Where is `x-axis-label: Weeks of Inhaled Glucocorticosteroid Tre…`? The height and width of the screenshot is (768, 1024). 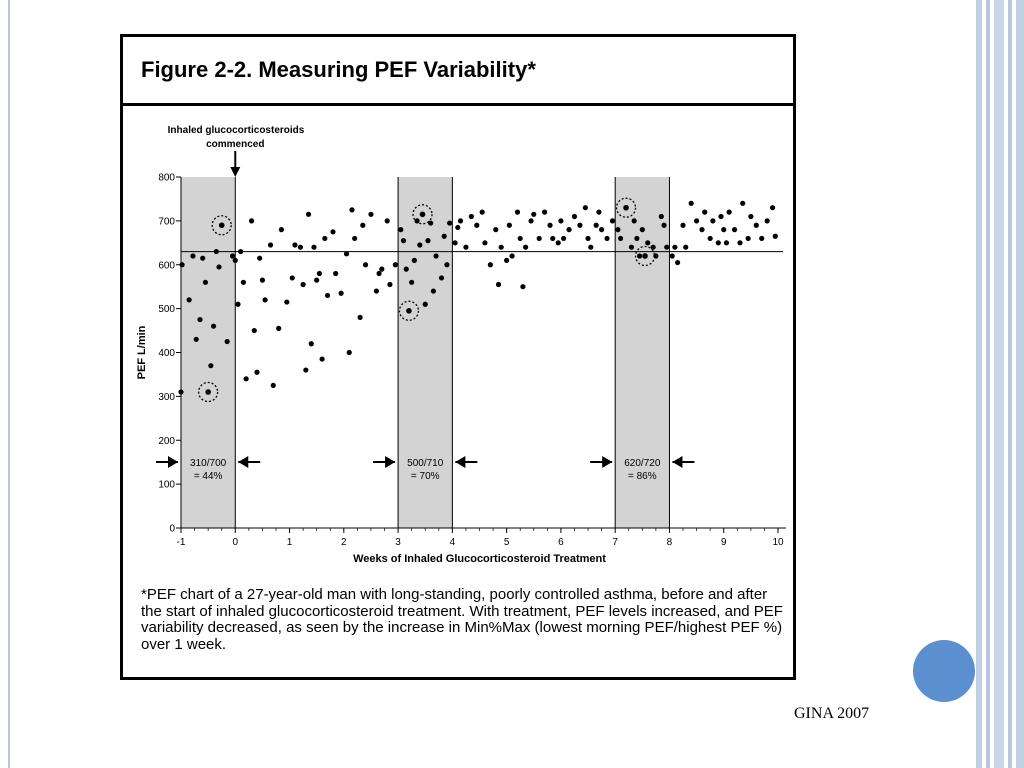 x-axis-label: Weeks of Inhaled Glucocorticosteroid Tre… is located at coordinates (479, 559).